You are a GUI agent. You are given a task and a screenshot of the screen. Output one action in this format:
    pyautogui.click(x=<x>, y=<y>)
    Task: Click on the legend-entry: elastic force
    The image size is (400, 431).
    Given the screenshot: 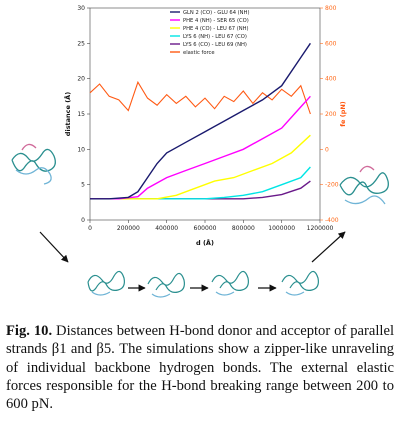 What is the action you would take?
    pyautogui.click(x=199, y=53)
    